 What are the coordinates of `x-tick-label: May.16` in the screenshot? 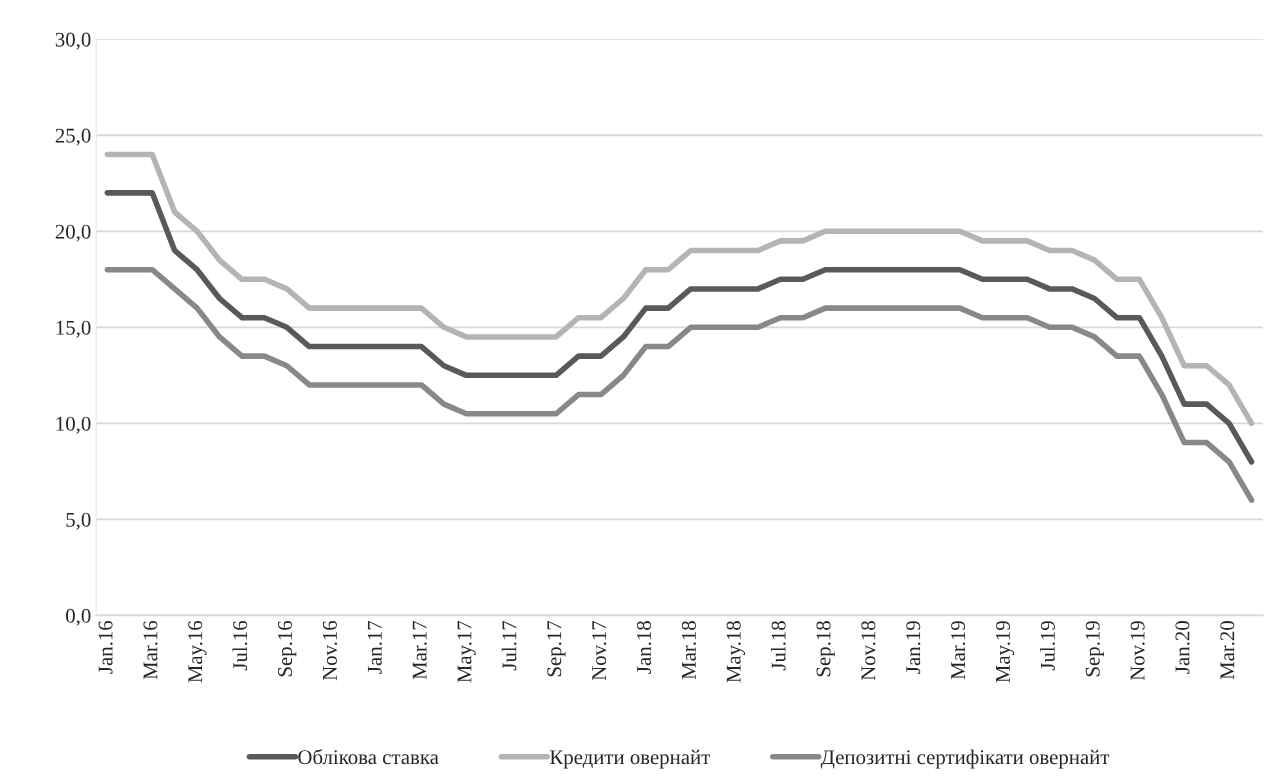 It's located at (197, 651).